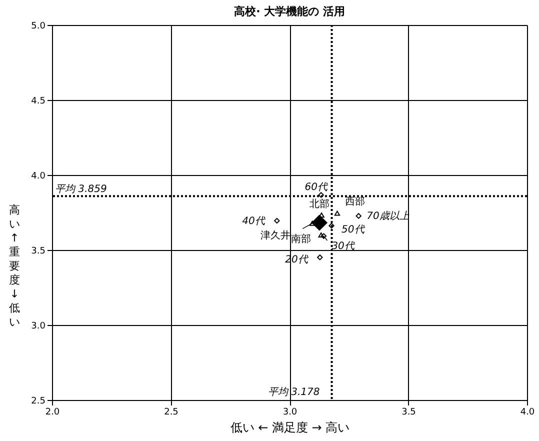 The height and width of the screenshot is (441, 539). I want to click on x-tick-label: 3.0, so click(290, 413).